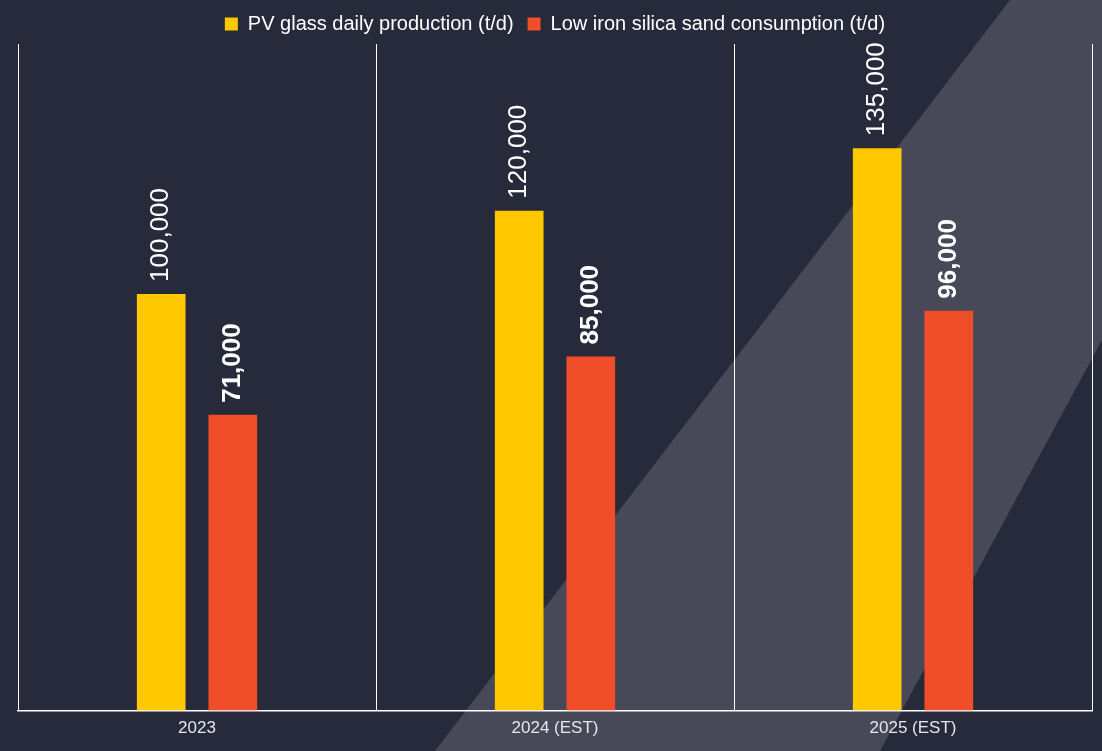  I want to click on x-tick-label: 2023, so click(197, 728).